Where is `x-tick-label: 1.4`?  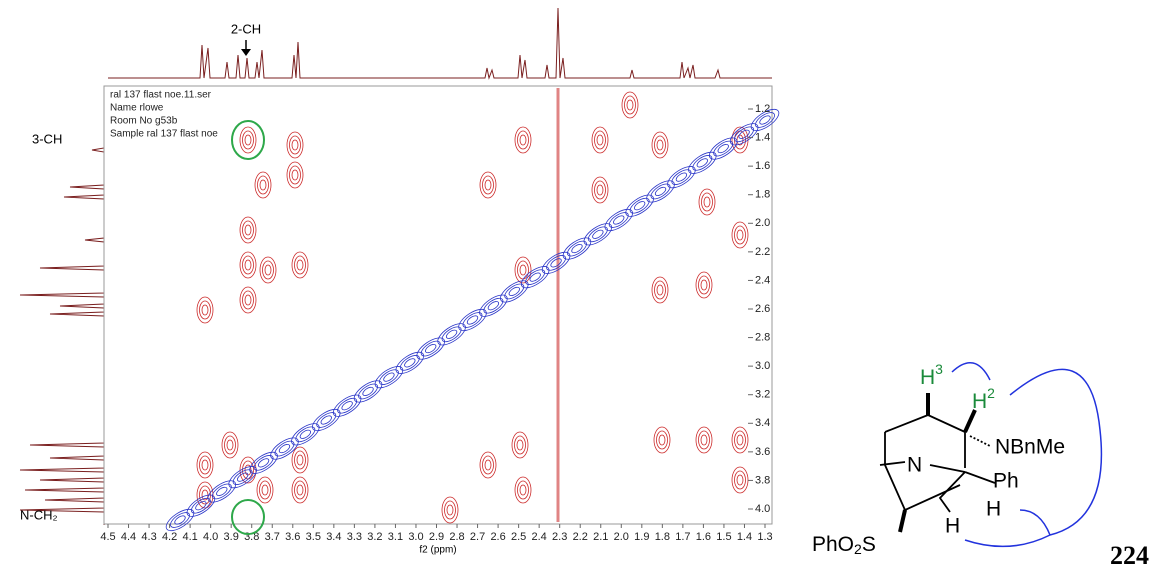 x-tick-label: 1.4 is located at coordinates (744, 537).